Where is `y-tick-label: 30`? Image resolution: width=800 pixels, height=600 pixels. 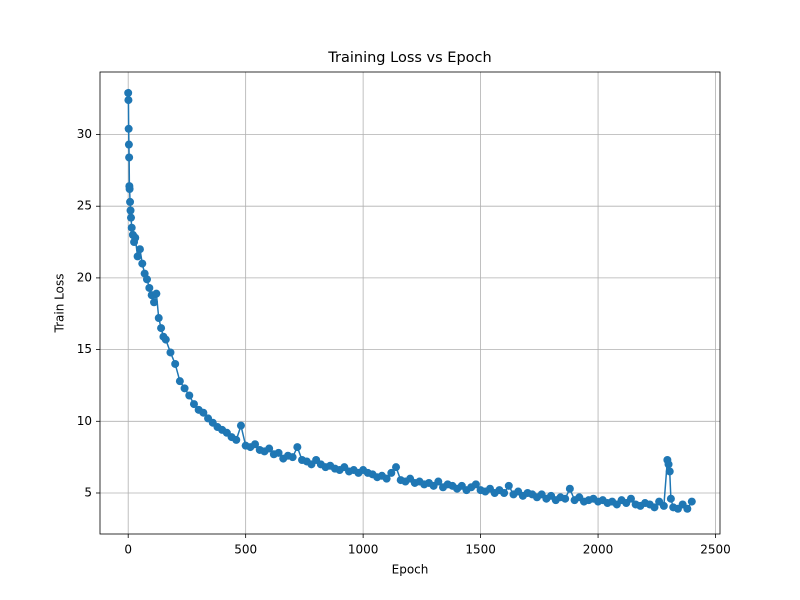
y-tick-label: 30 is located at coordinates (84, 134).